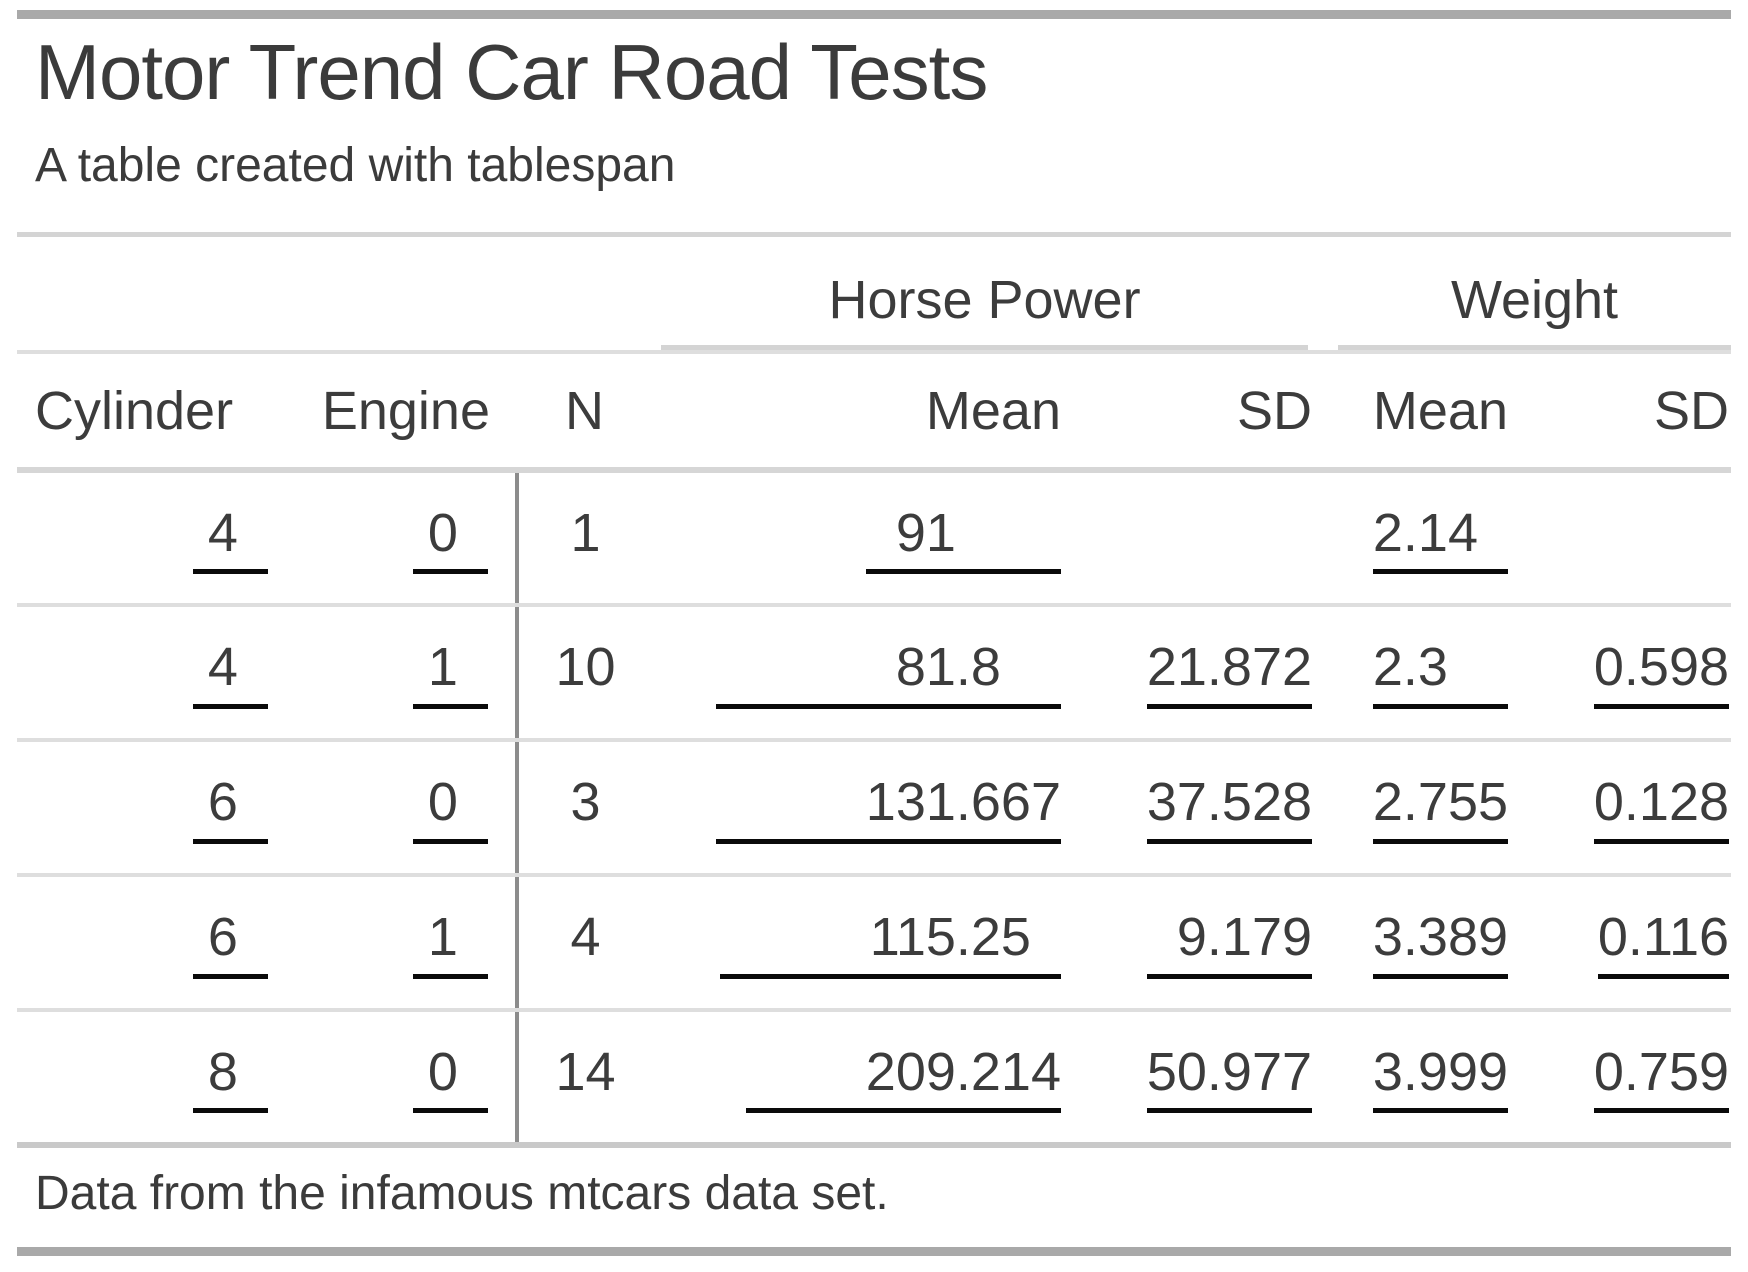  I want to click on cell-n: 14, so click(583, 1079).